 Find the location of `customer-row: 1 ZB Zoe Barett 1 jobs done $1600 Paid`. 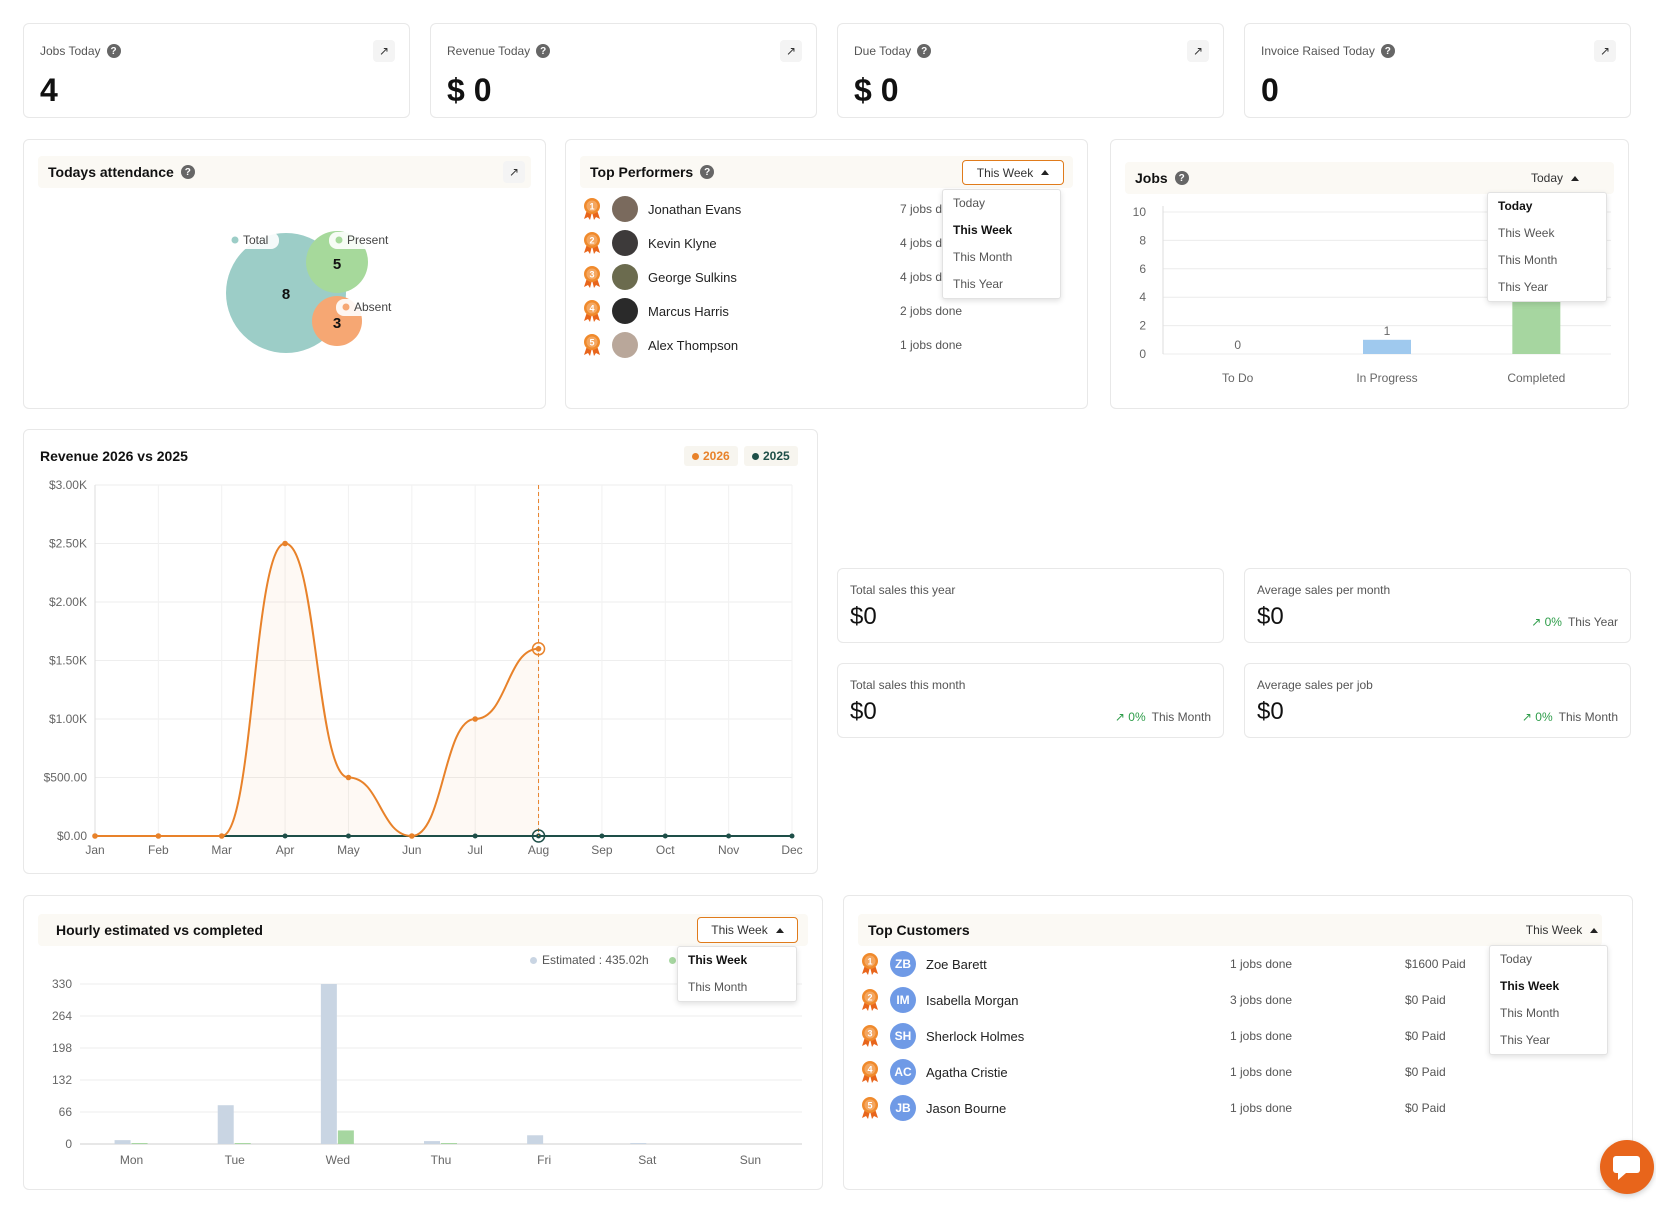

customer-row: 1 ZB Zoe Barett 1 jobs done $1600 Paid is located at coordinates (1238, 964).